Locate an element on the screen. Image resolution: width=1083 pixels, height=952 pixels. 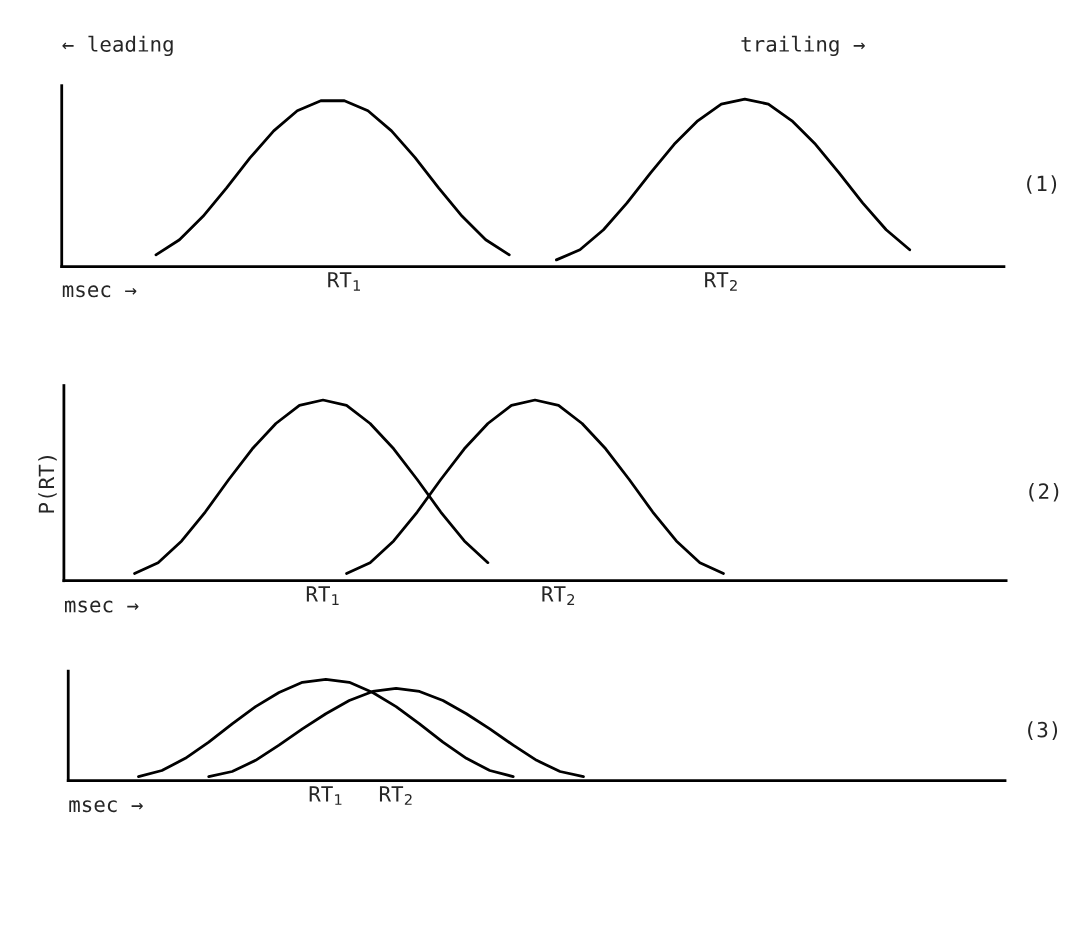
text: trailing → is located at coordinates (803, 46).